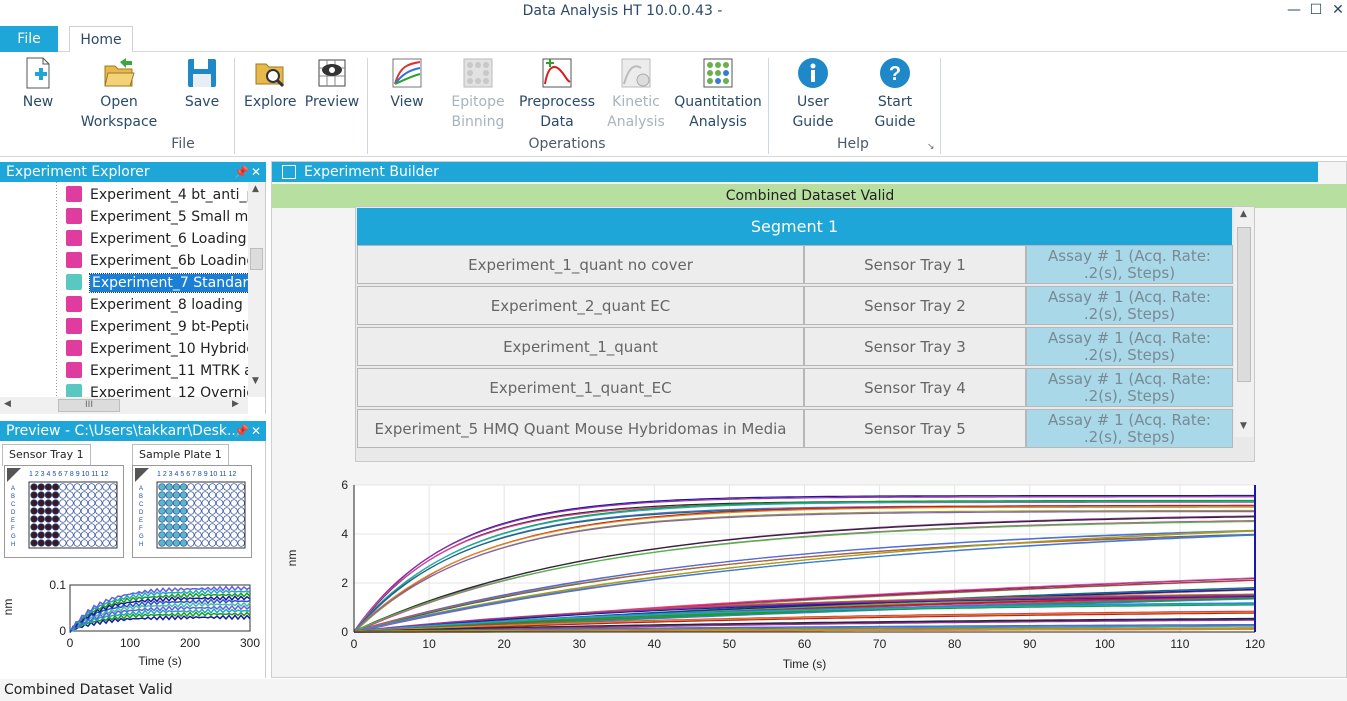 The height and width of the screenshot is (701, 1347). I want to click on tab-sample-plate: Sample Plate 1, so click(180, 455).